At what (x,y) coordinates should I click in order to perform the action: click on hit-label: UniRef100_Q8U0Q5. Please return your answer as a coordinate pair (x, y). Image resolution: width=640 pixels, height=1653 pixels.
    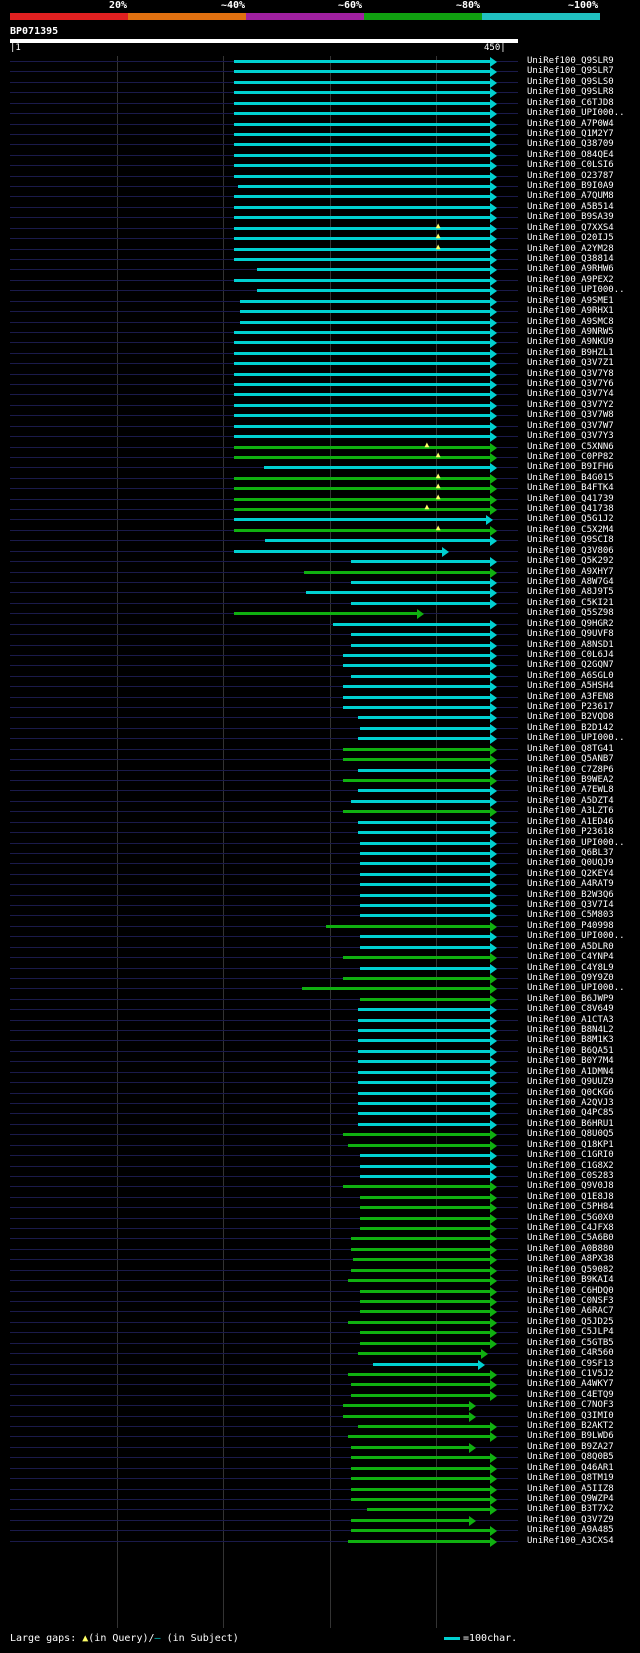
    Looking at the image, I should click on (570, 1134).